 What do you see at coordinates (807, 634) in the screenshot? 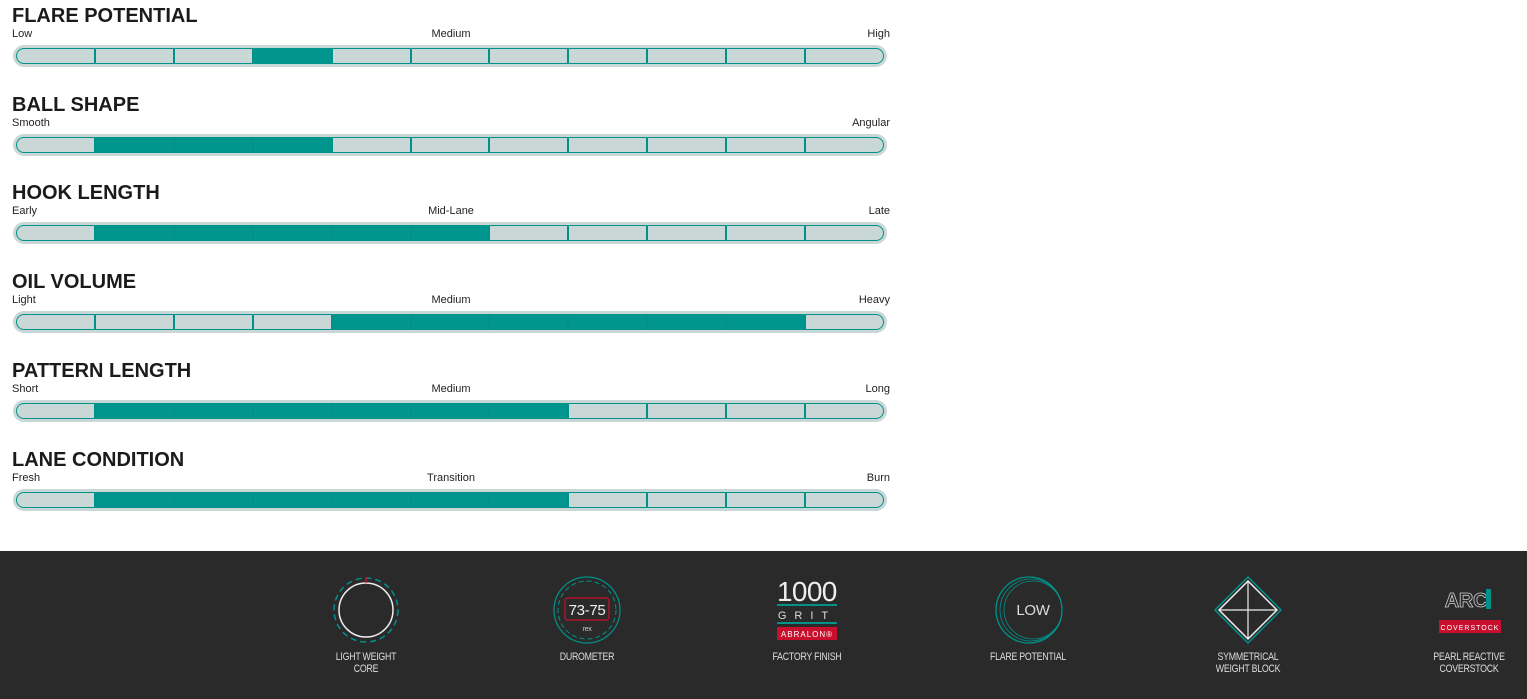
I see `svg-text: ABRALON®` at bounding box center [807, 634].